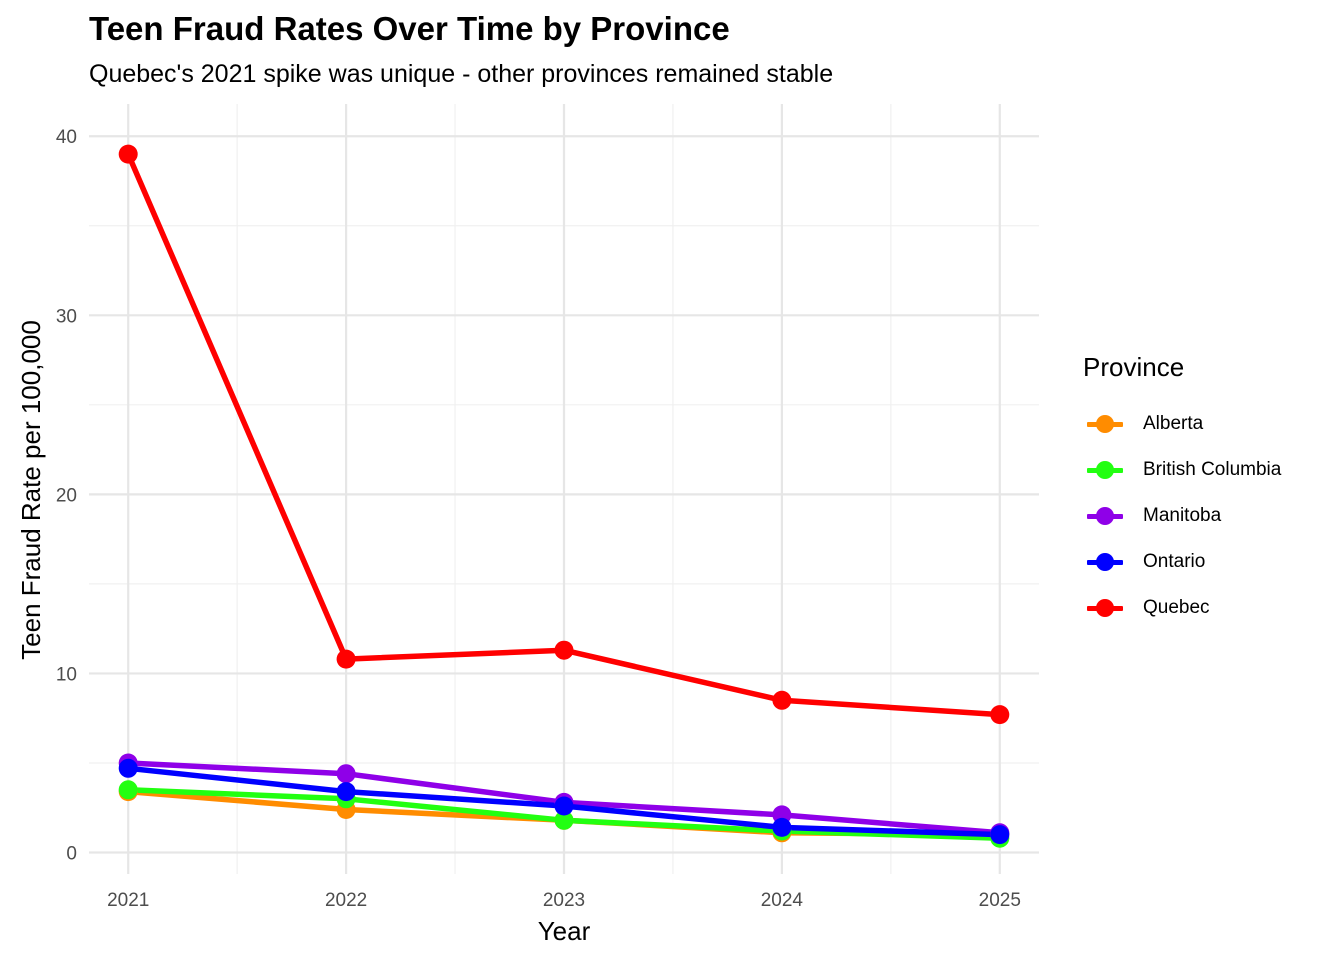 The width and height of the screenshot is (1344, 960). I want to click on legend-label-alberta: Alberta, so click(1173, 423).